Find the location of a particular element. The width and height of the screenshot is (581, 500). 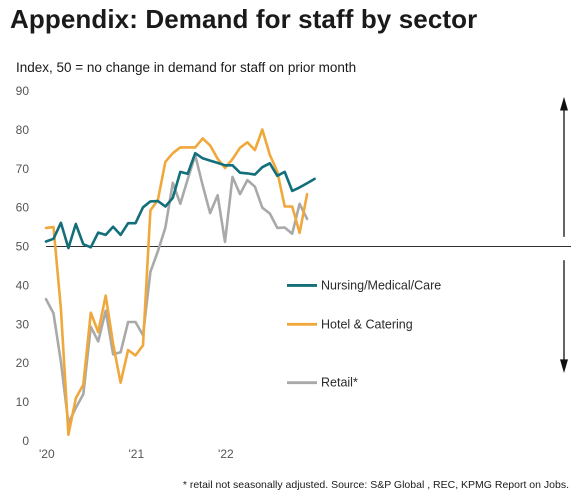

y-tick-label: 30 is located at coordinates (23, 324).